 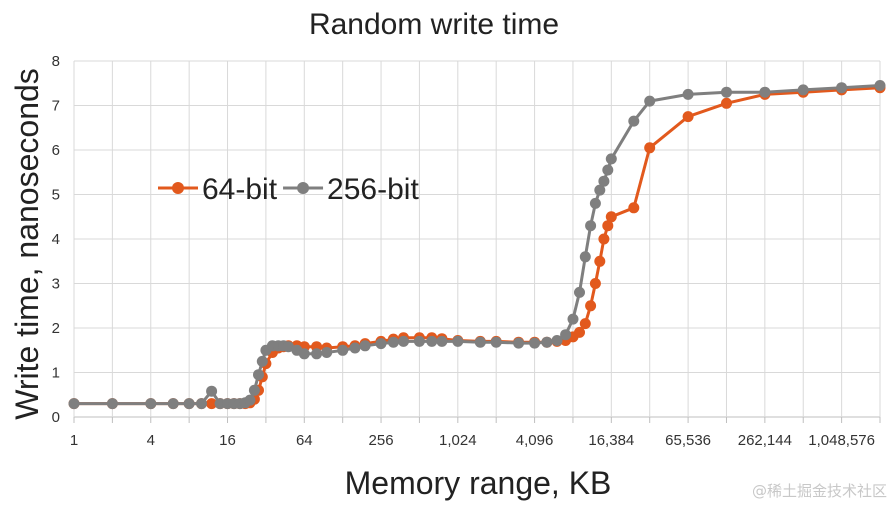 I want to click on x-tick-label: 4,096, so click(x=535, y=440).